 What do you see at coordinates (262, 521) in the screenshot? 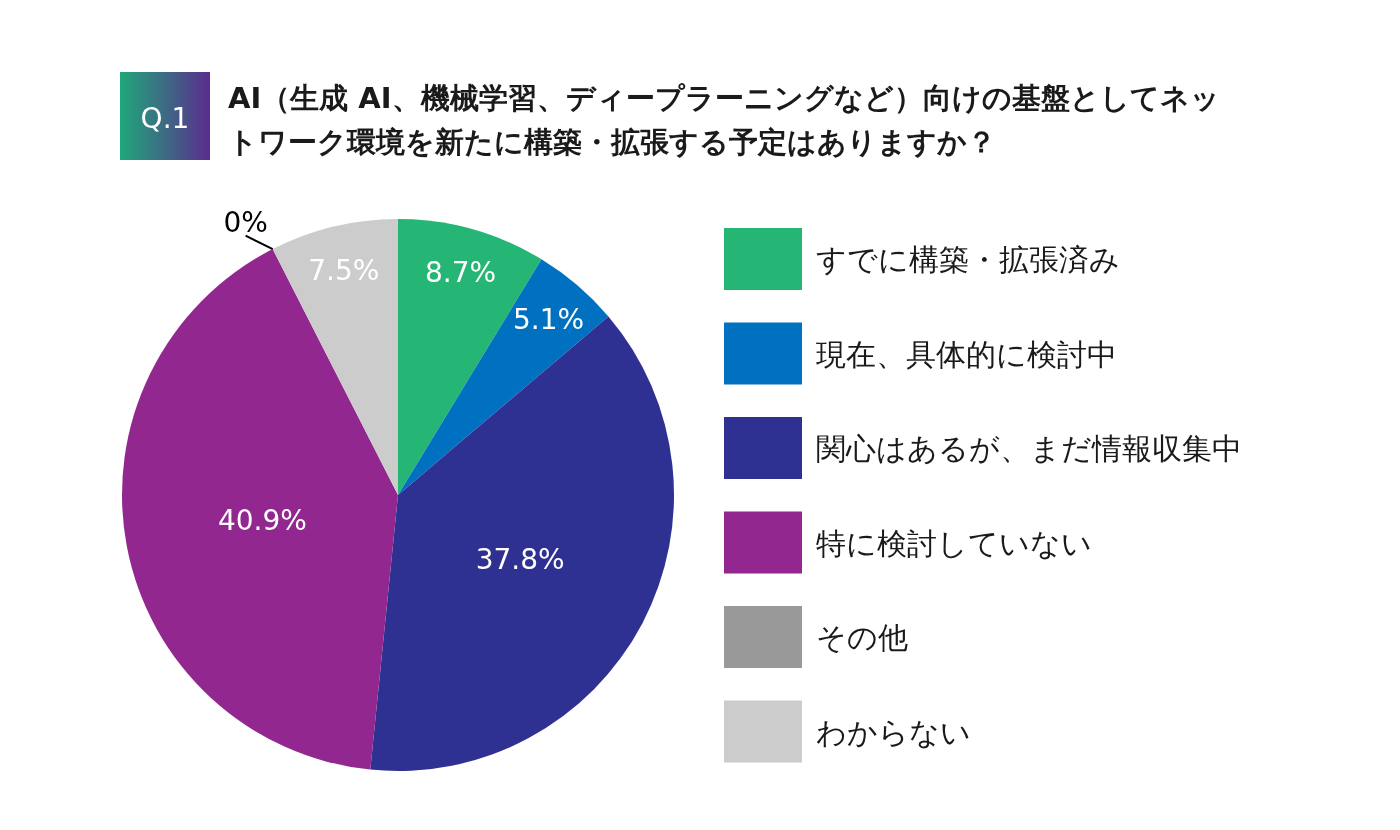
I see `data-label: 40.9%` at bounding box center [262, 521].